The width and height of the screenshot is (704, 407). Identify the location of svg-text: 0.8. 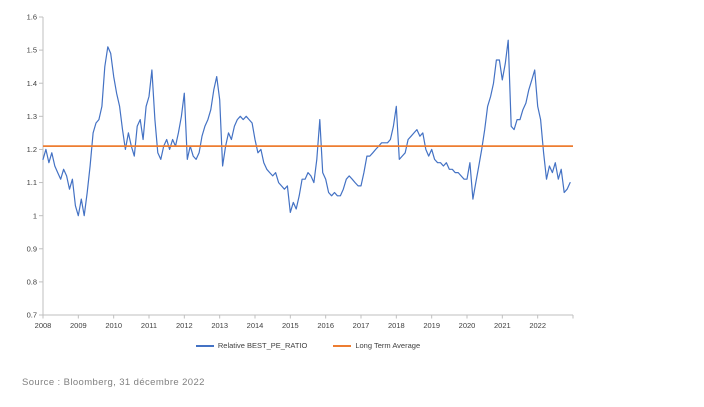
(32, 281).